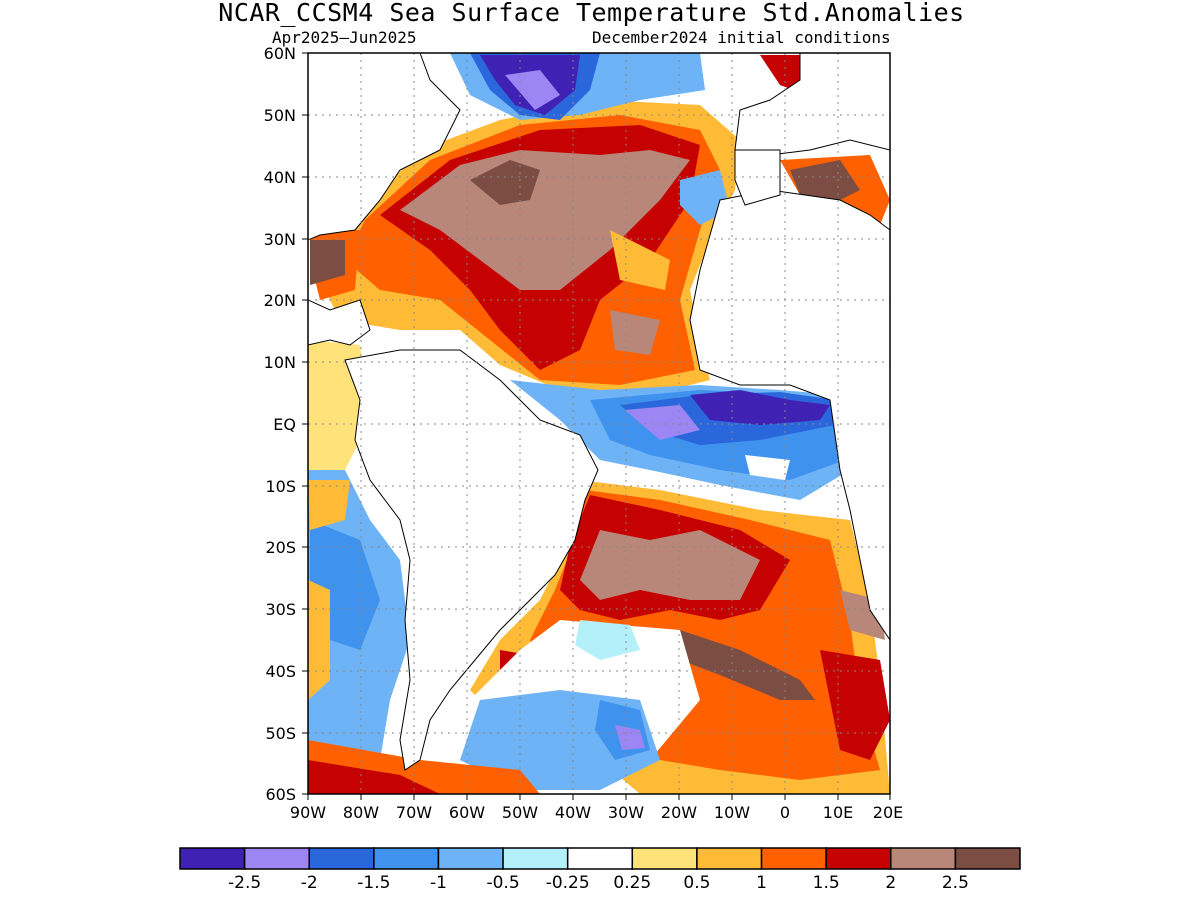  I want to click on colorbar-label: 0.5, so click(696, 883).